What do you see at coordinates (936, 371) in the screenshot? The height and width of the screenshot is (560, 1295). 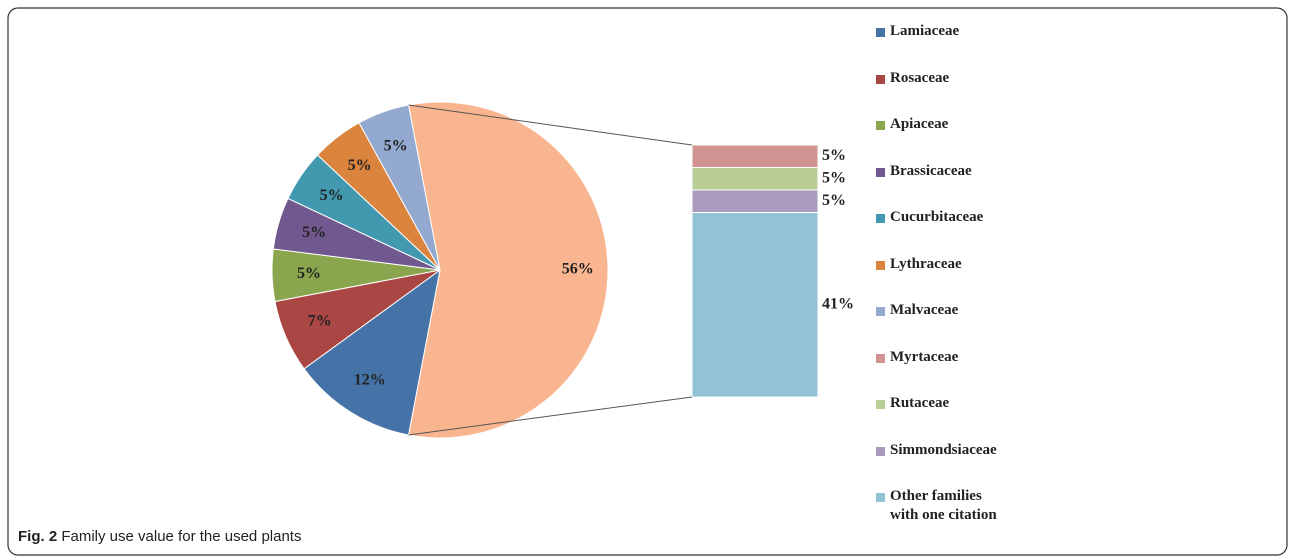 I see `legend-item: Myrtaceae` at bounding box center [936, 371].